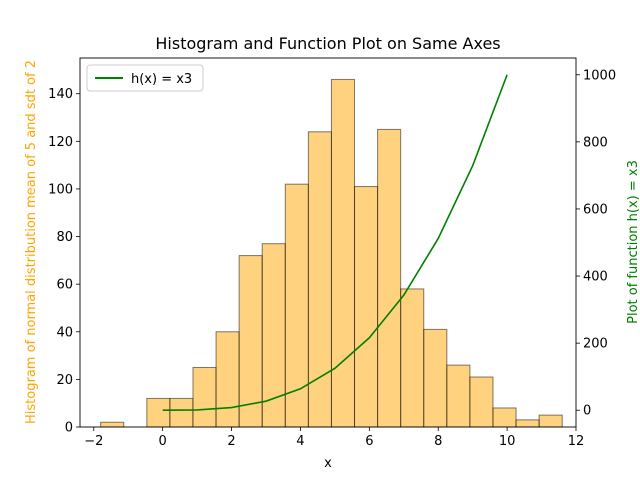 Image resolution: width=640 pixels, height=480 pixels. Describe the element at coordinates (328, 463) in the screenshot. I see `x-axis-label: x` at that location.